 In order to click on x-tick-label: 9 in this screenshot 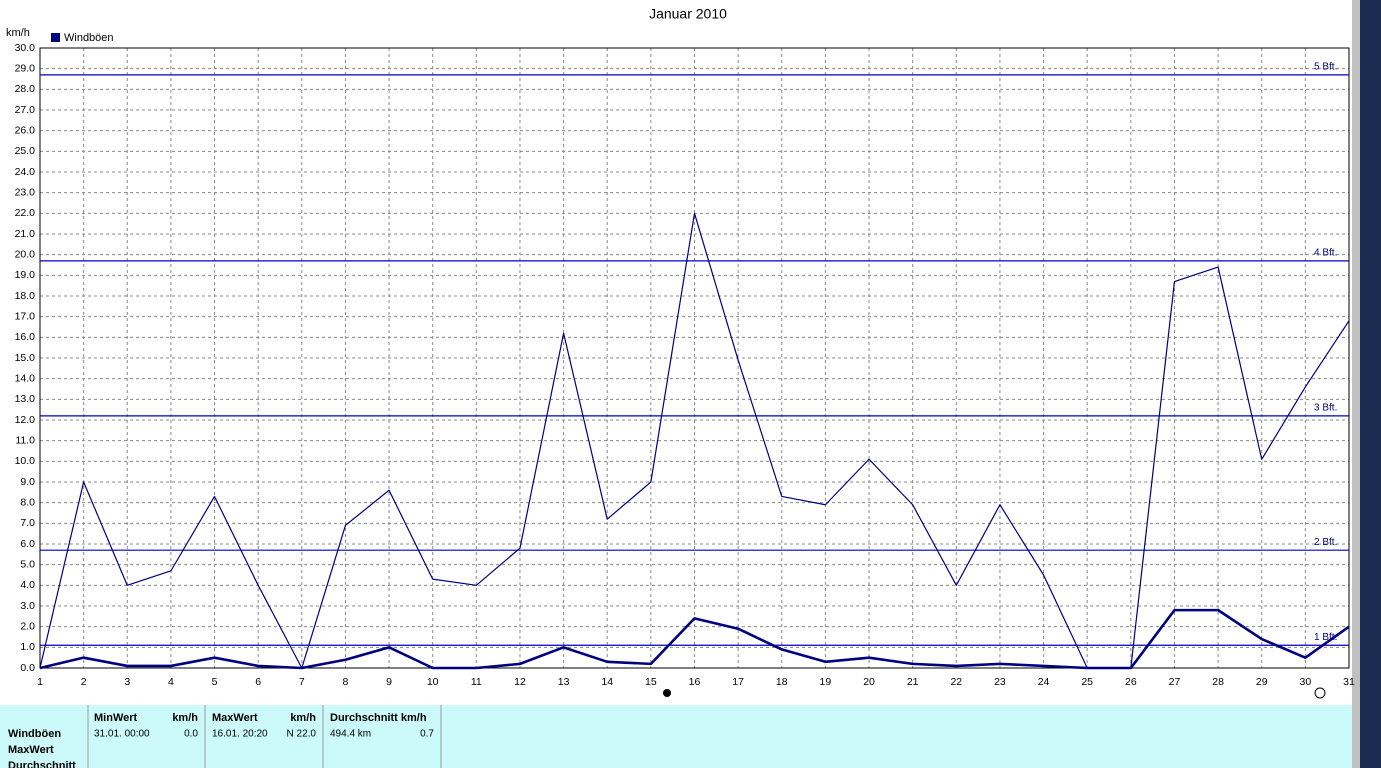, I will do `click(389, 682)`.